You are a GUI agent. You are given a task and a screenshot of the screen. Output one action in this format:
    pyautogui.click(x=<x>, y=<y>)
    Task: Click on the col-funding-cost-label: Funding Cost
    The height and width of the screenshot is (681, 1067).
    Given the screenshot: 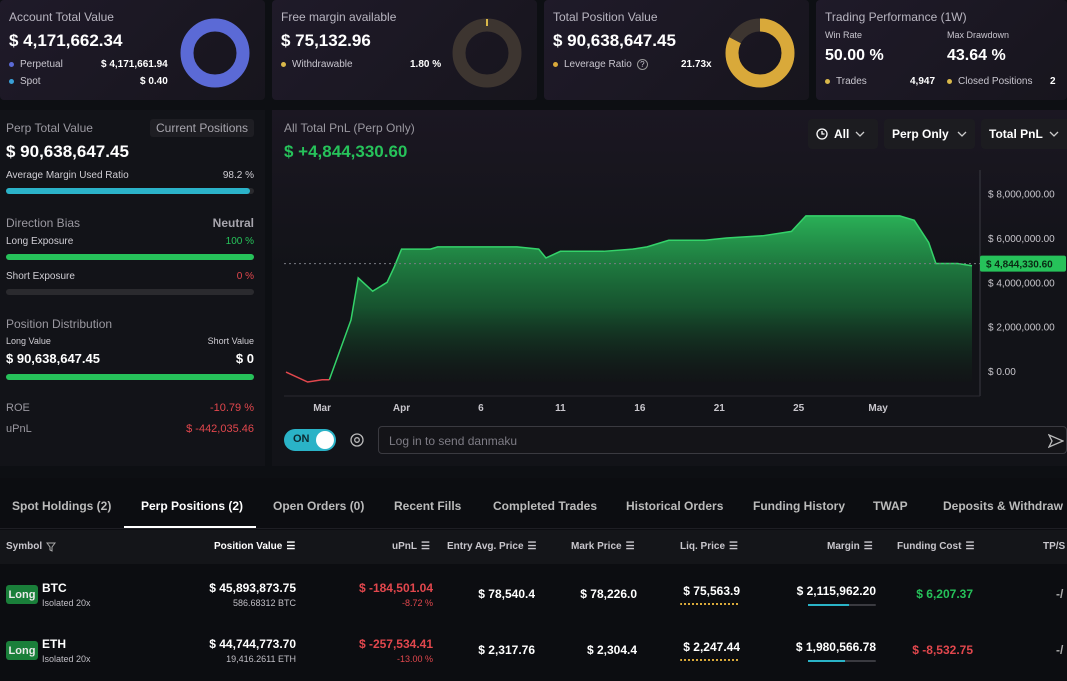 What is the action you would take?
    pyautogui.click(x=929, y=546)
    